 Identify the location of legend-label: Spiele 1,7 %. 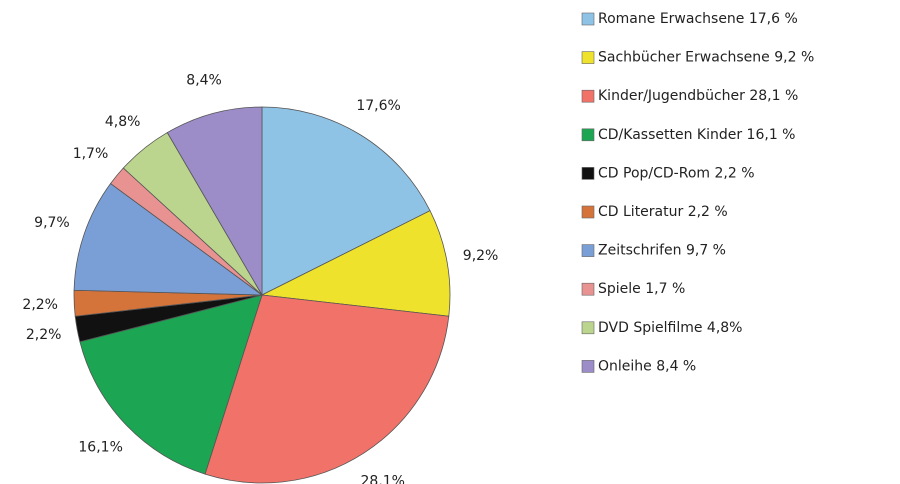
(641, 289).